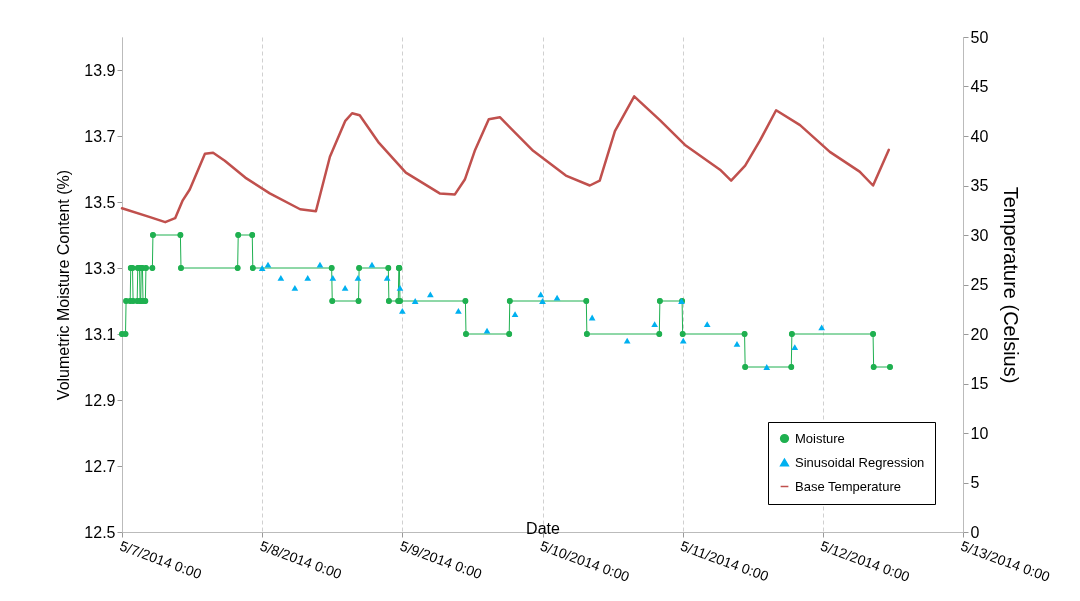  I want to click on y2-axis-title: Temperature (Celsius), so click(1011, 285).